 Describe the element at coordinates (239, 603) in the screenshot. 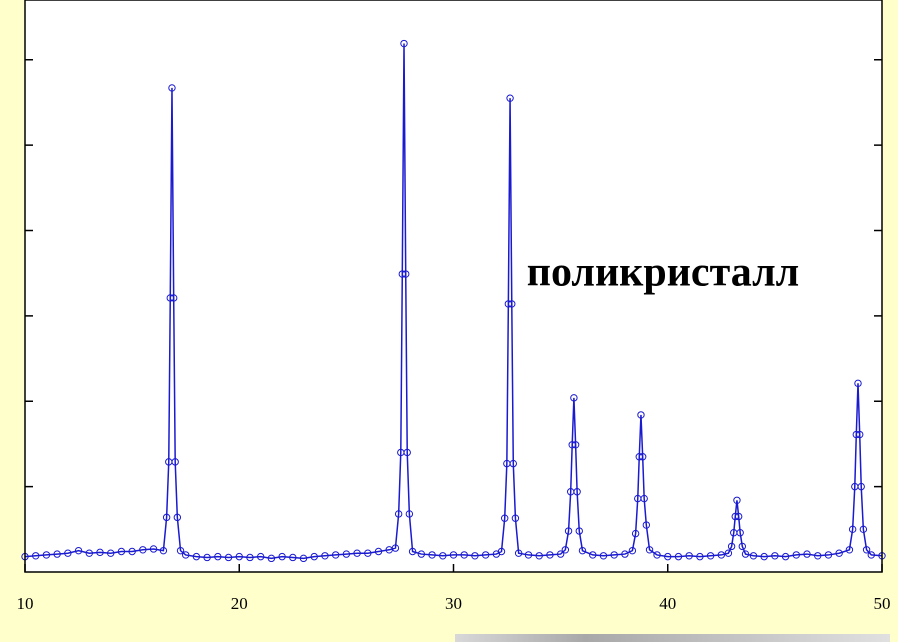

I see `x-tick-label: 20` at that location.